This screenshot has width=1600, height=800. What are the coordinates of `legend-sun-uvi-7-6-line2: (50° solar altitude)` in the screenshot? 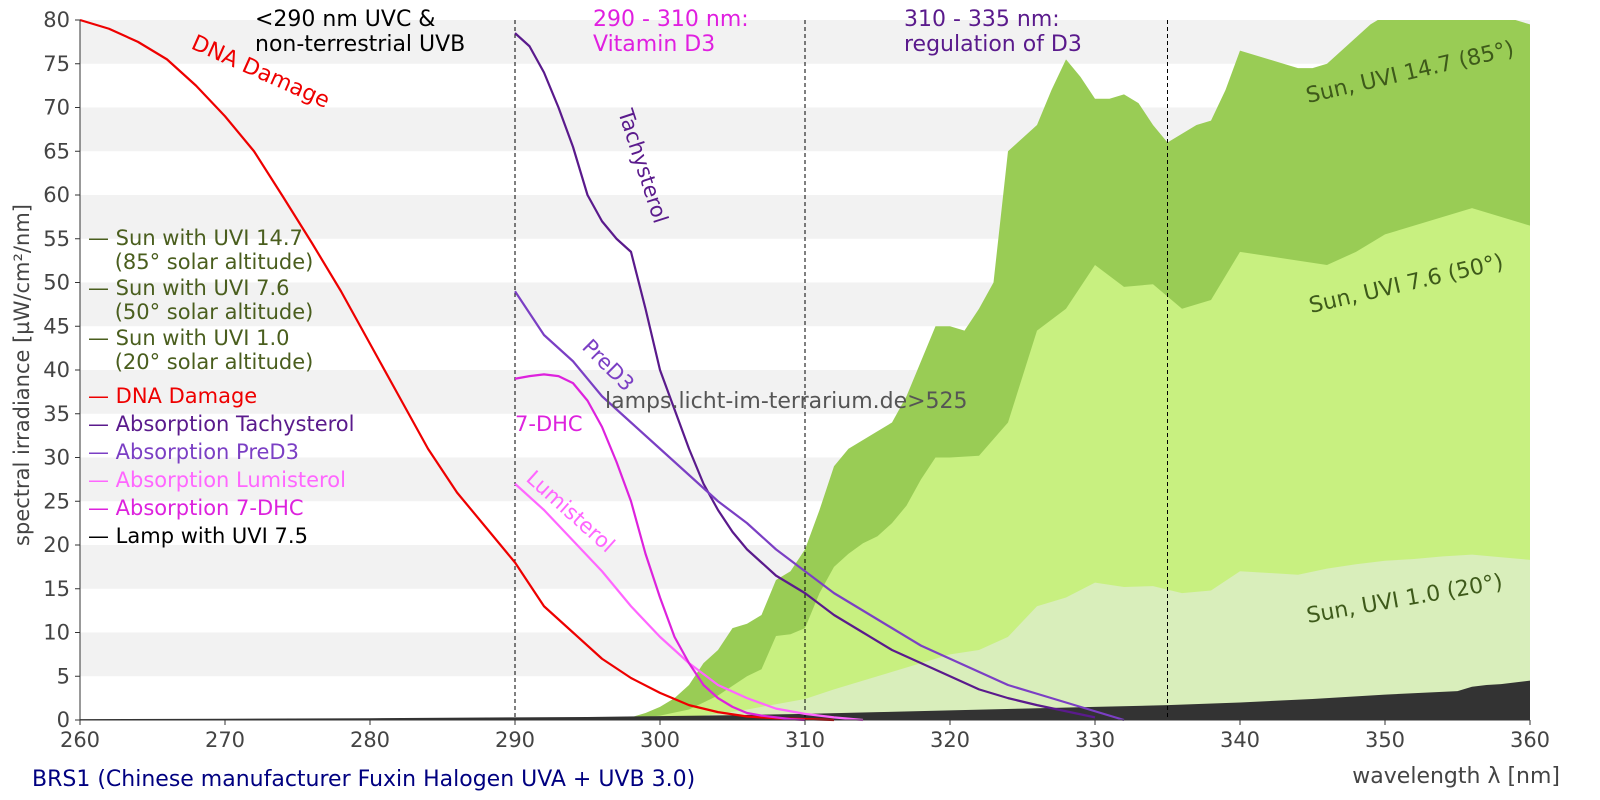 It's located at (200, 312).